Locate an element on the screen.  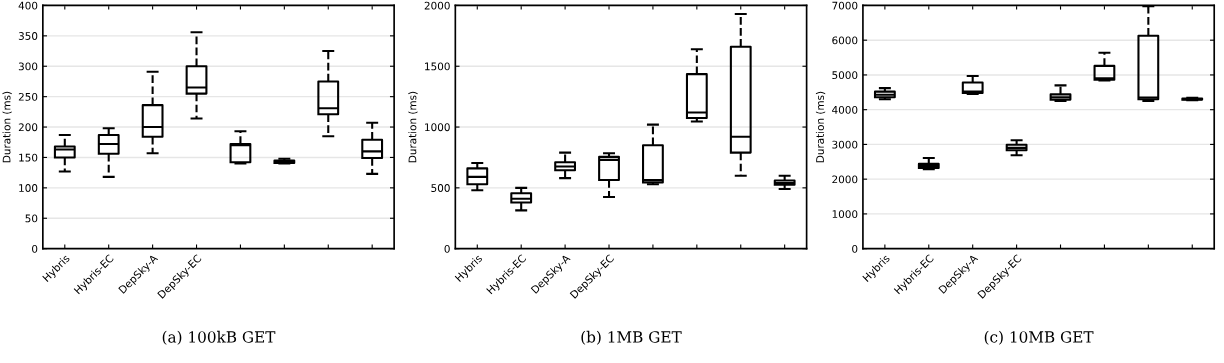
y-tick-label: 250 is located at coordinates (28, 96).